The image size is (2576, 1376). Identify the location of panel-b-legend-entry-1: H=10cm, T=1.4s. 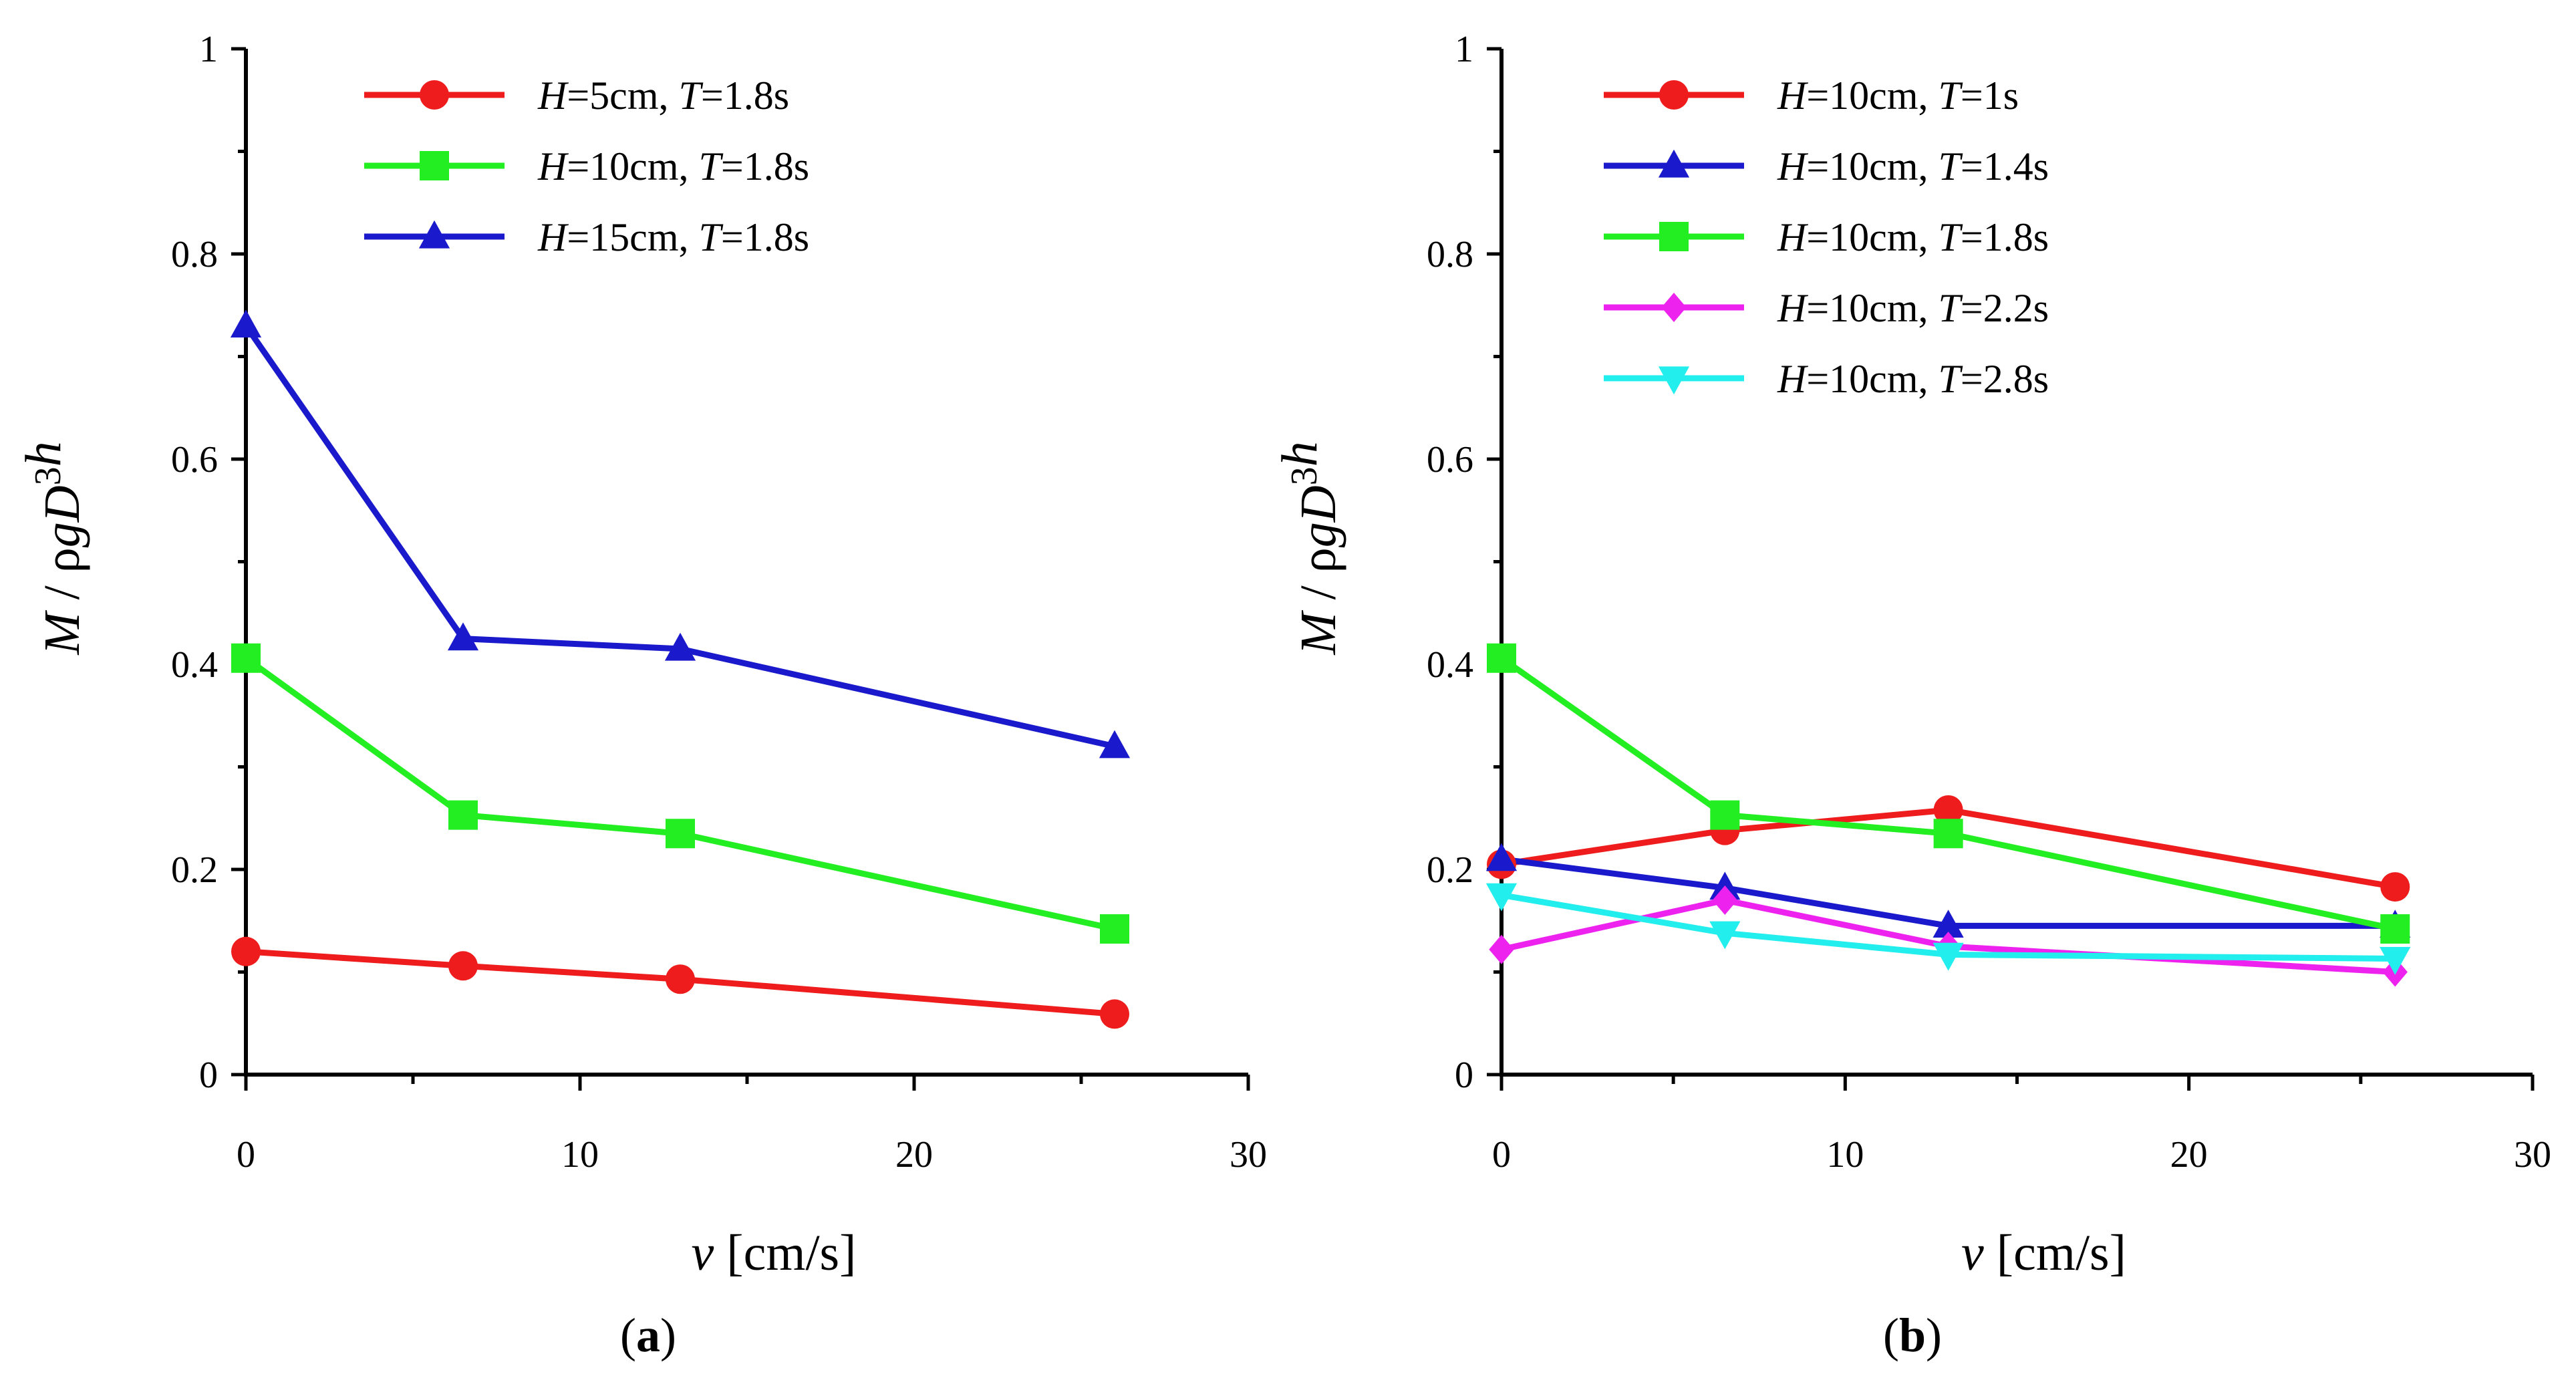
(1913, 166).